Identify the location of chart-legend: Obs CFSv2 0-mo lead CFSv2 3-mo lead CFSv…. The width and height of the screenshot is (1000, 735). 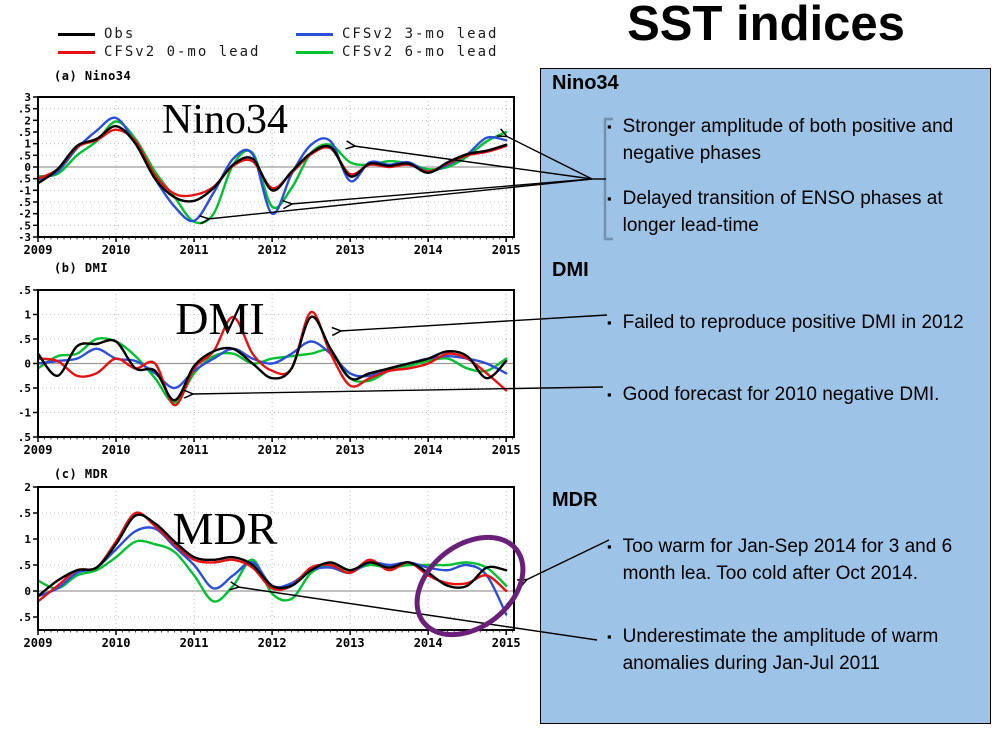
(278, 43).